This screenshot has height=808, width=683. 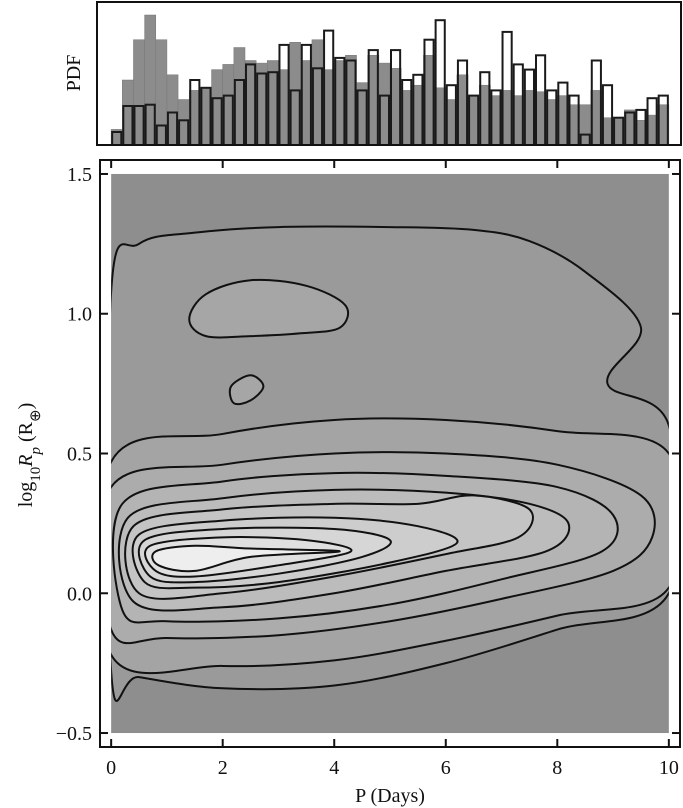 What do you see at coordinates (79, 315) in the screenshot?
I see `y-tick-label: 1.0` at bounding box center [79, 315].